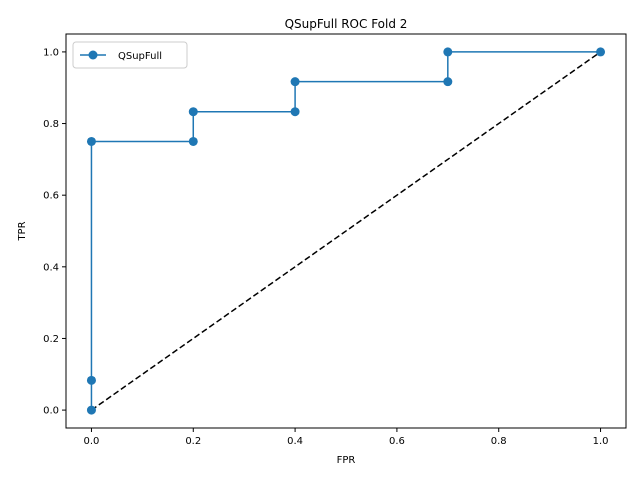  Describe the element at coordinates (51, 124) in the screenshot. I see `y-tick-label: 0.8` at that location.